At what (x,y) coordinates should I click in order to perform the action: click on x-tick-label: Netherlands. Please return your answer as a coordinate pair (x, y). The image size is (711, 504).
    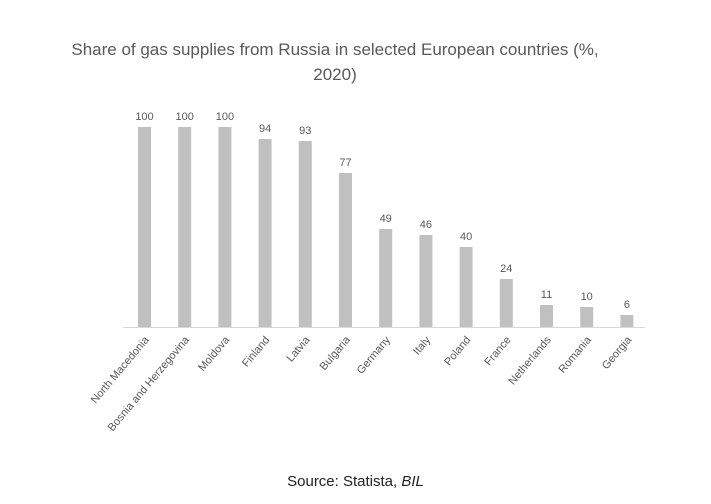
    Looking at the image, I should click on (530, 361).